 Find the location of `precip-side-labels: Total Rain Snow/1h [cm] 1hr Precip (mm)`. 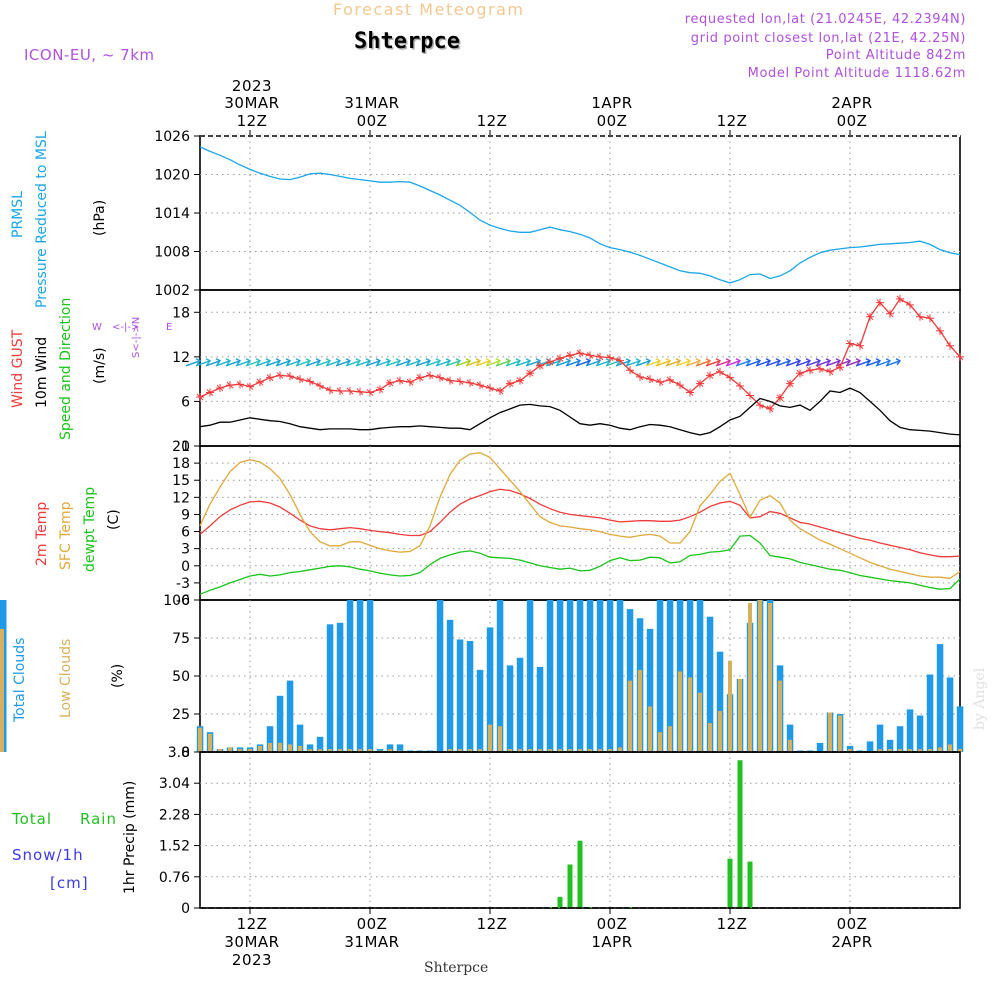

precip-side-labels: Total Rain Snow/1h [cm] 1hr Precip (mm) is located at coordinates (74, 837).